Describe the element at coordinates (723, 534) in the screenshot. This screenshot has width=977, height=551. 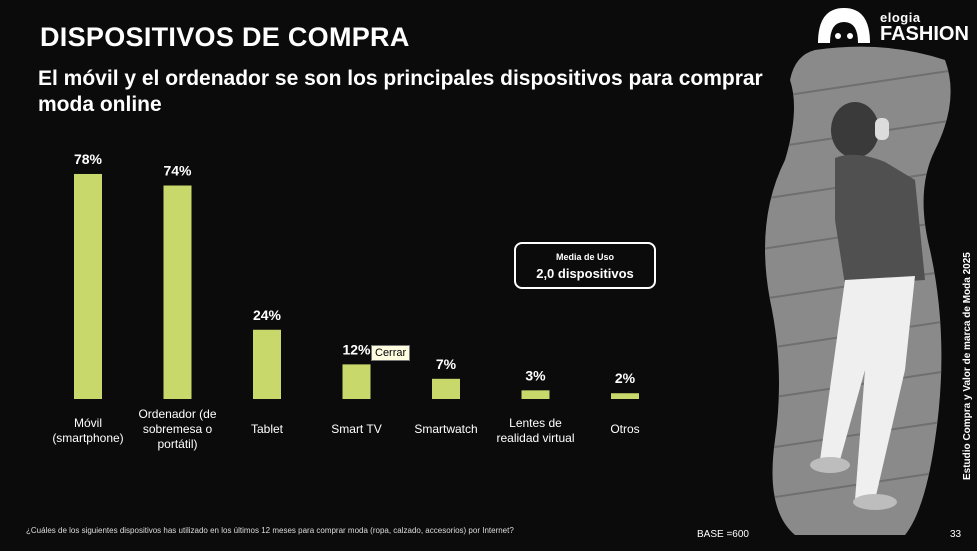
I see `base-sample: BASE =600` at that location.